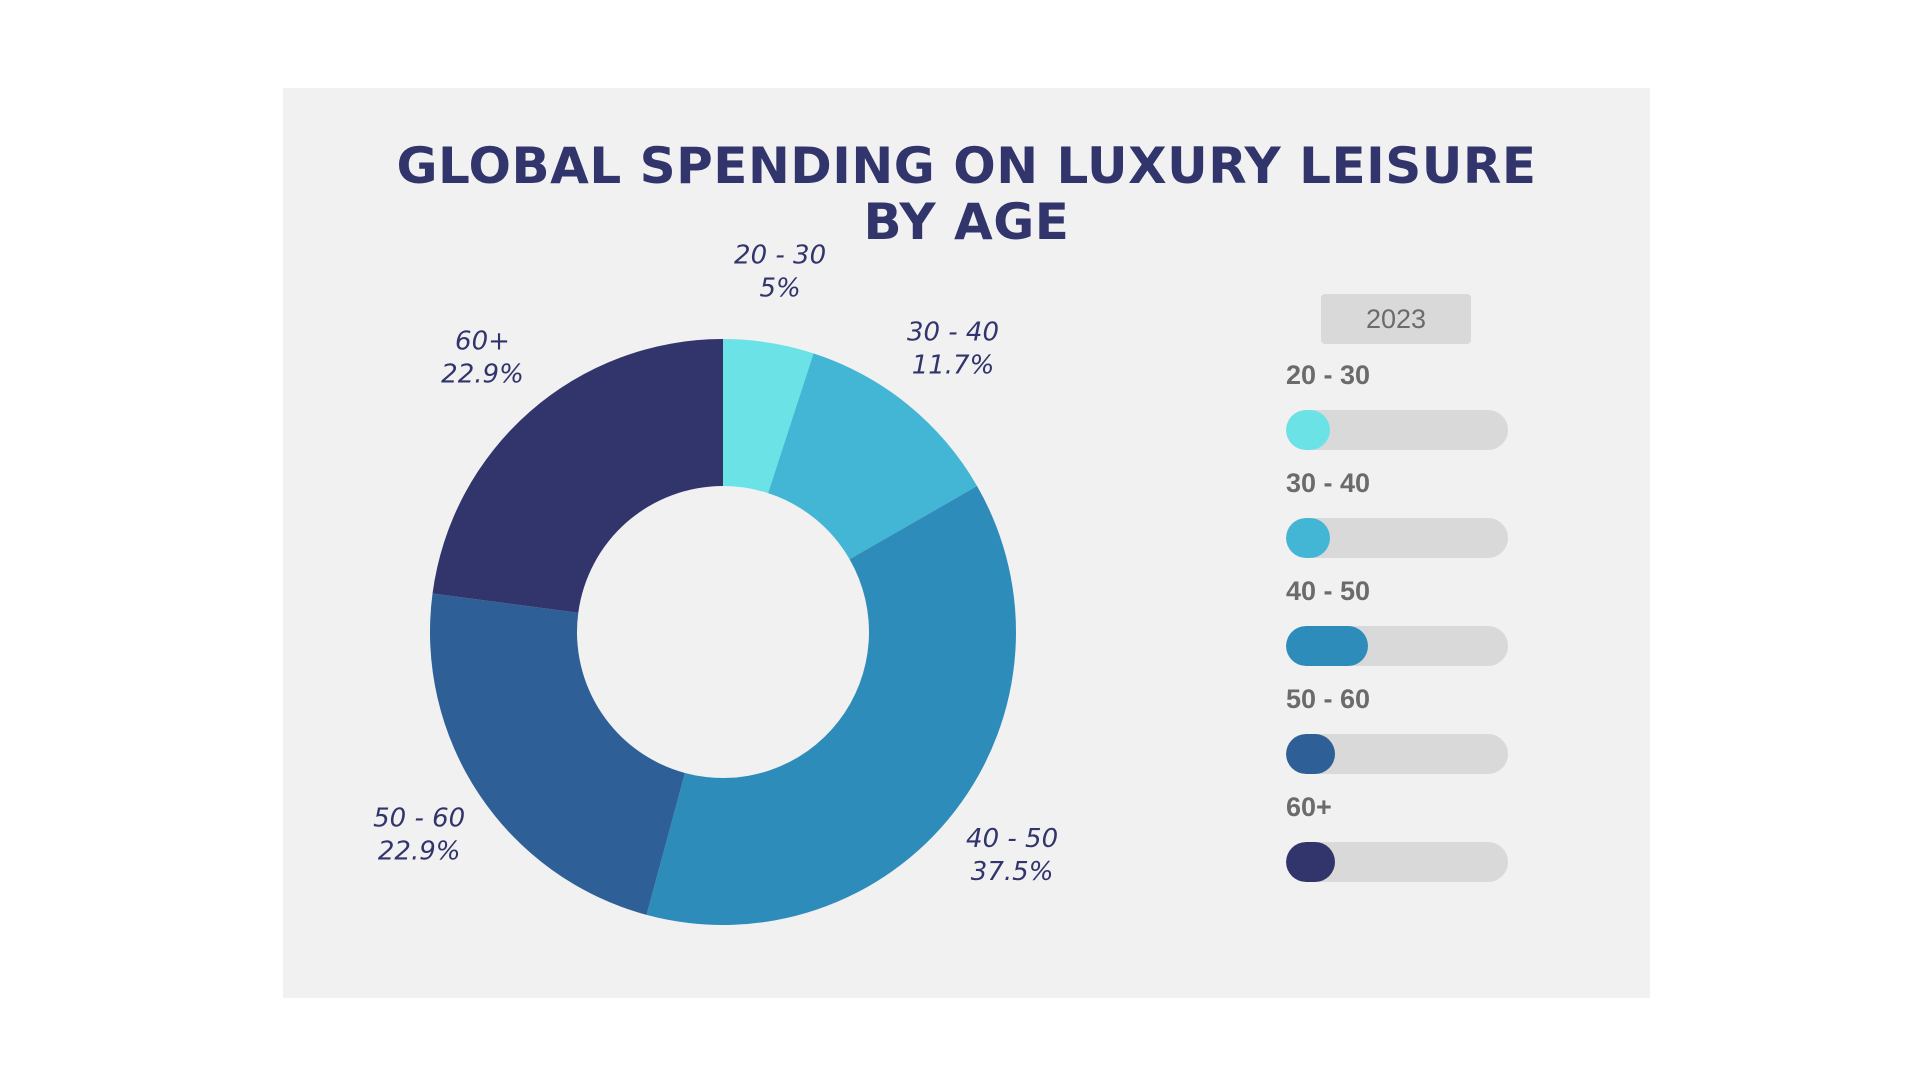 The height and width of the screenshot is (1080, 1920). Describe the element at coordinates (953, 366) in the screenshot. I see `slice-value-label: 11.7%` at that location.